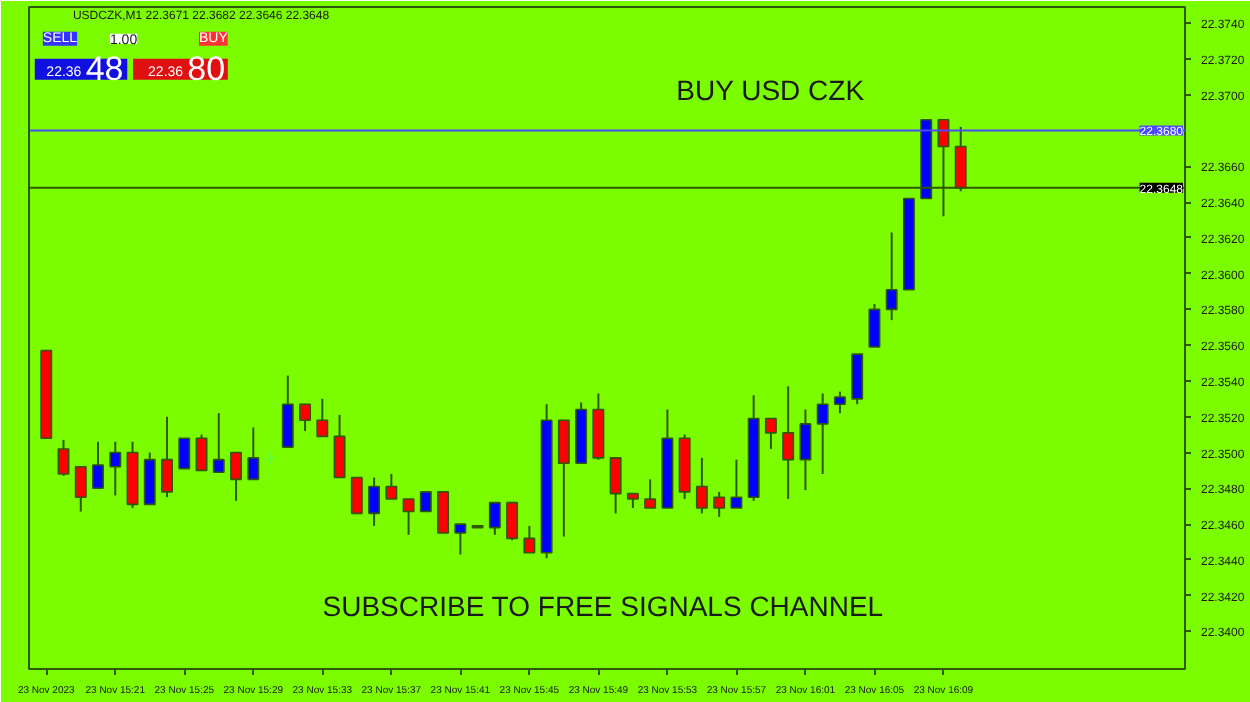  What do you see at coordinates (771, 89) in the screenshot?
I see `text: BUY USD CZK` at bounding box center [771, 89].